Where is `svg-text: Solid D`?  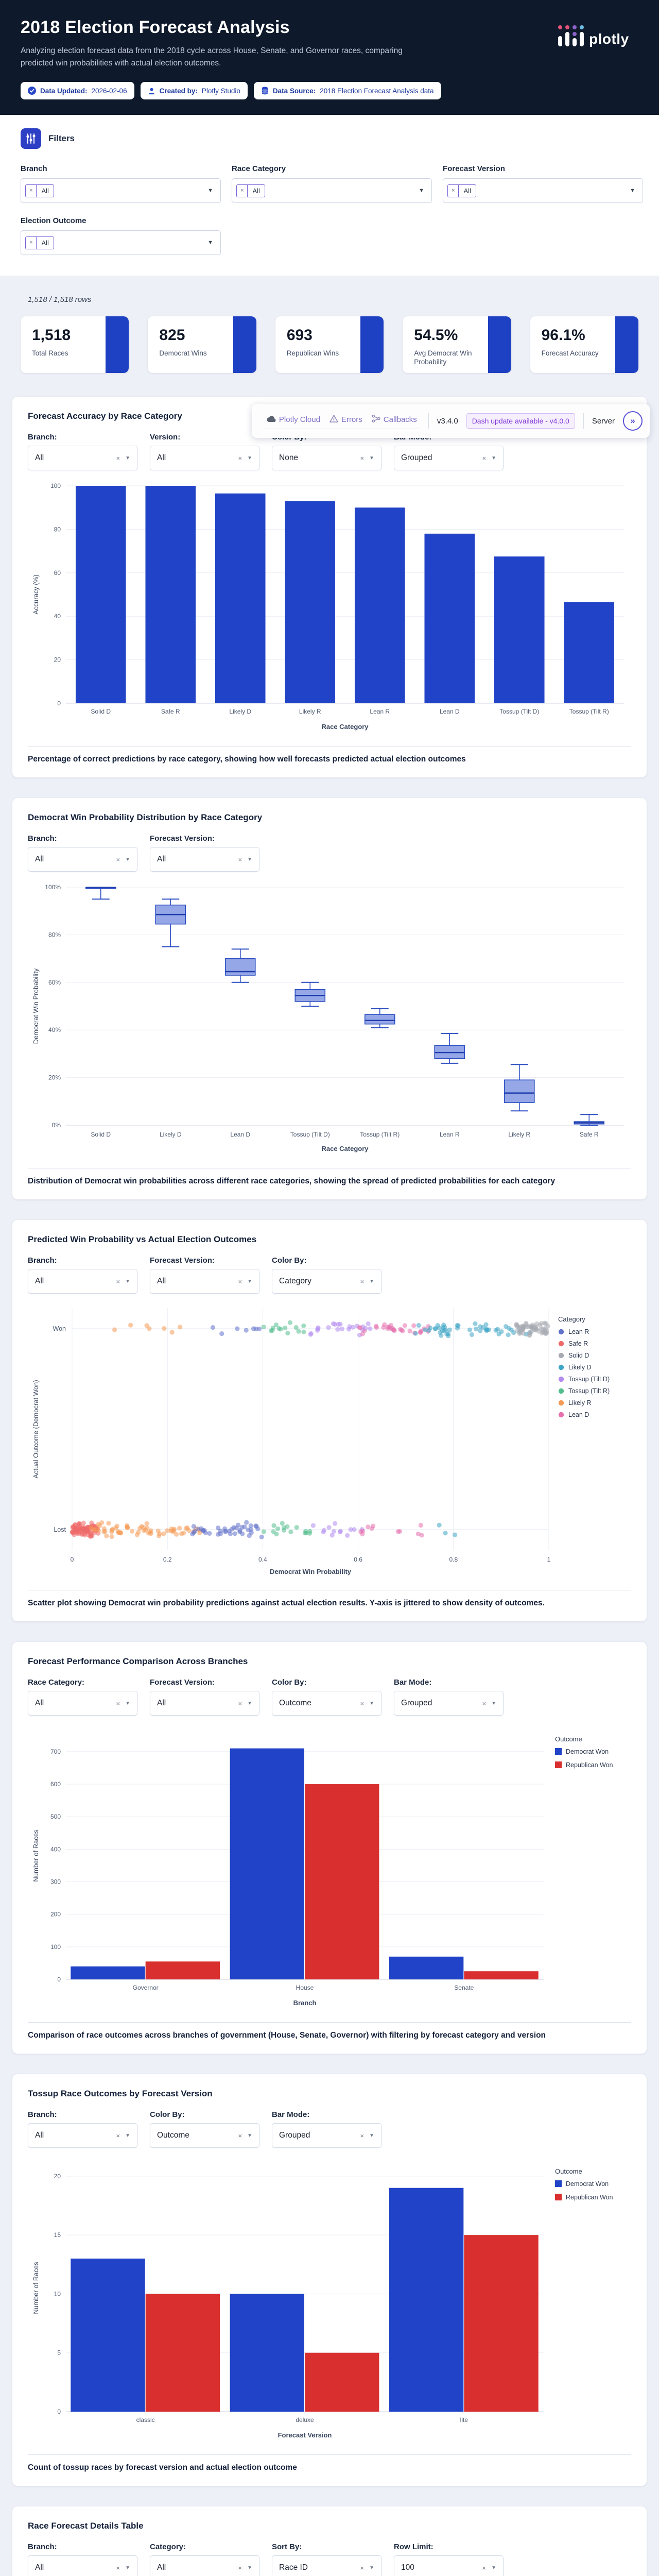
svg-text: Solid D is located at coordinates (579, 1356).